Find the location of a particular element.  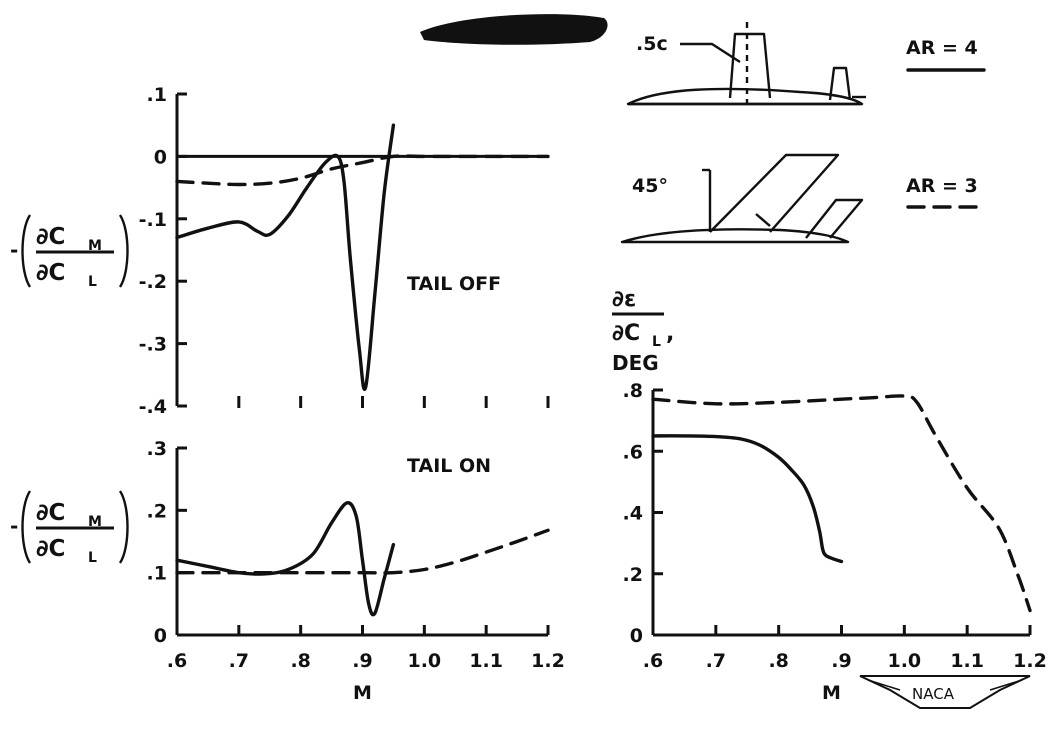

planform-sketch-ar4: .5c is located at coordinates (746, 66).